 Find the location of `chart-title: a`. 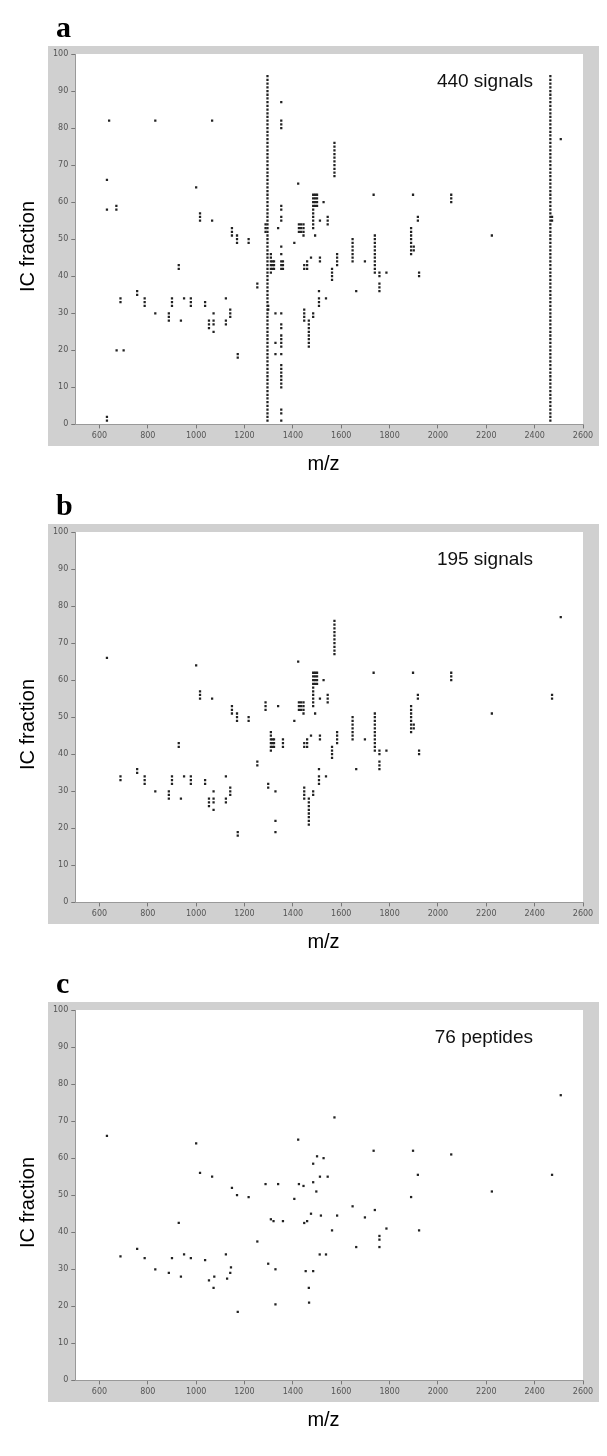

chart-title: a is located at coordinates (64, 27).